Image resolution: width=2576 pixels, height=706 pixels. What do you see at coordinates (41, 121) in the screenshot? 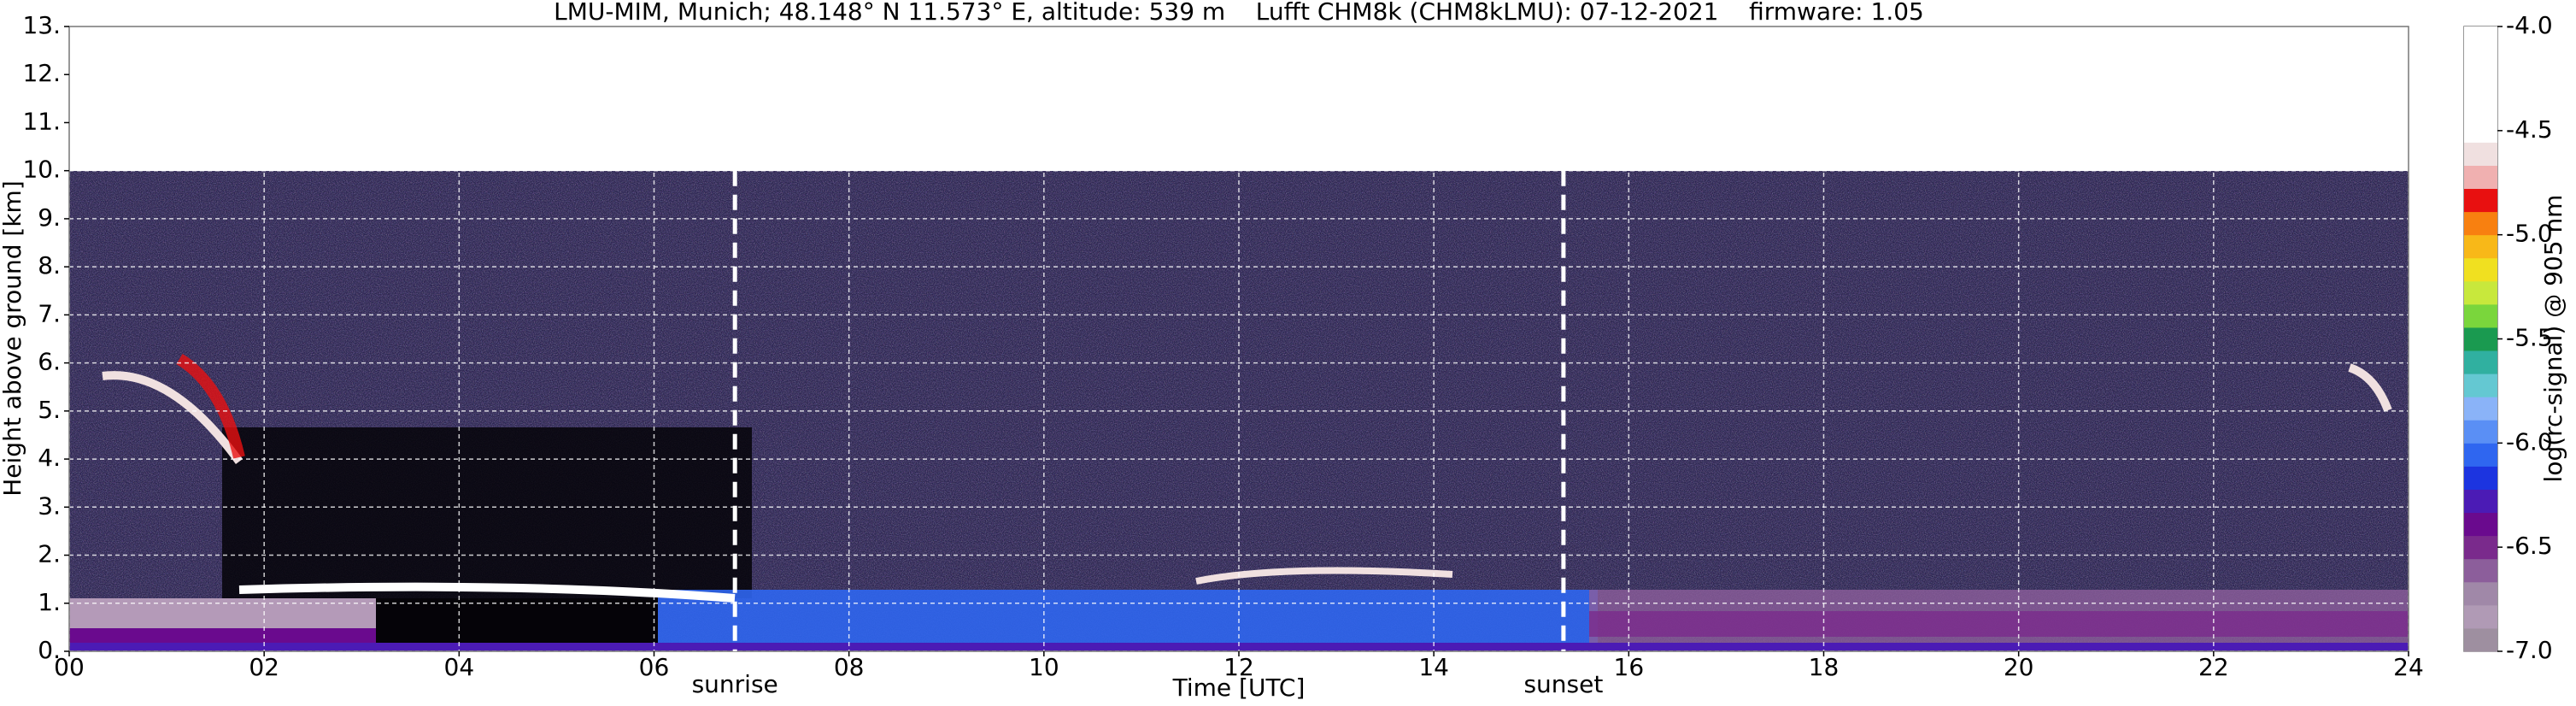
I see `y-tick-label: 11.` at bounding box center [41, 121].